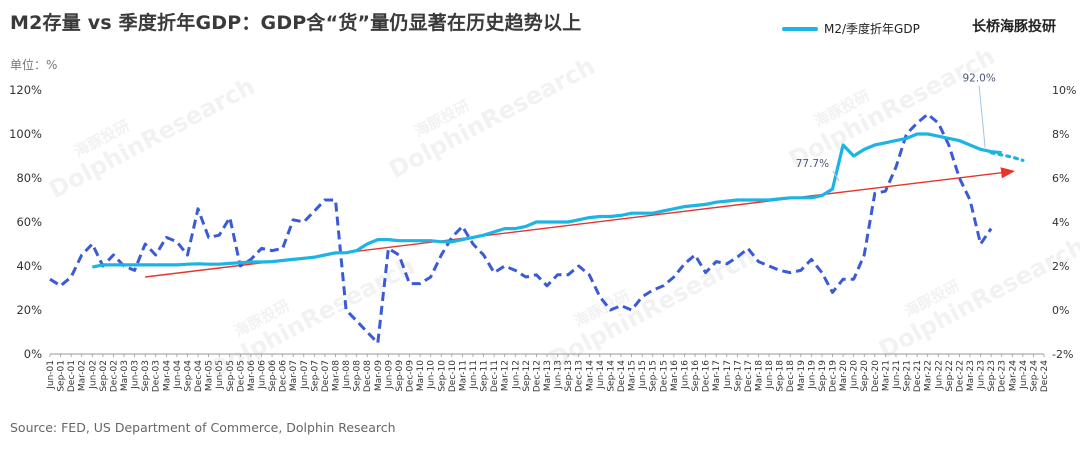  Describe the element at coordinates (886, 375) in the screenshot. I see `x-tick-label: Mar-21` at that location.